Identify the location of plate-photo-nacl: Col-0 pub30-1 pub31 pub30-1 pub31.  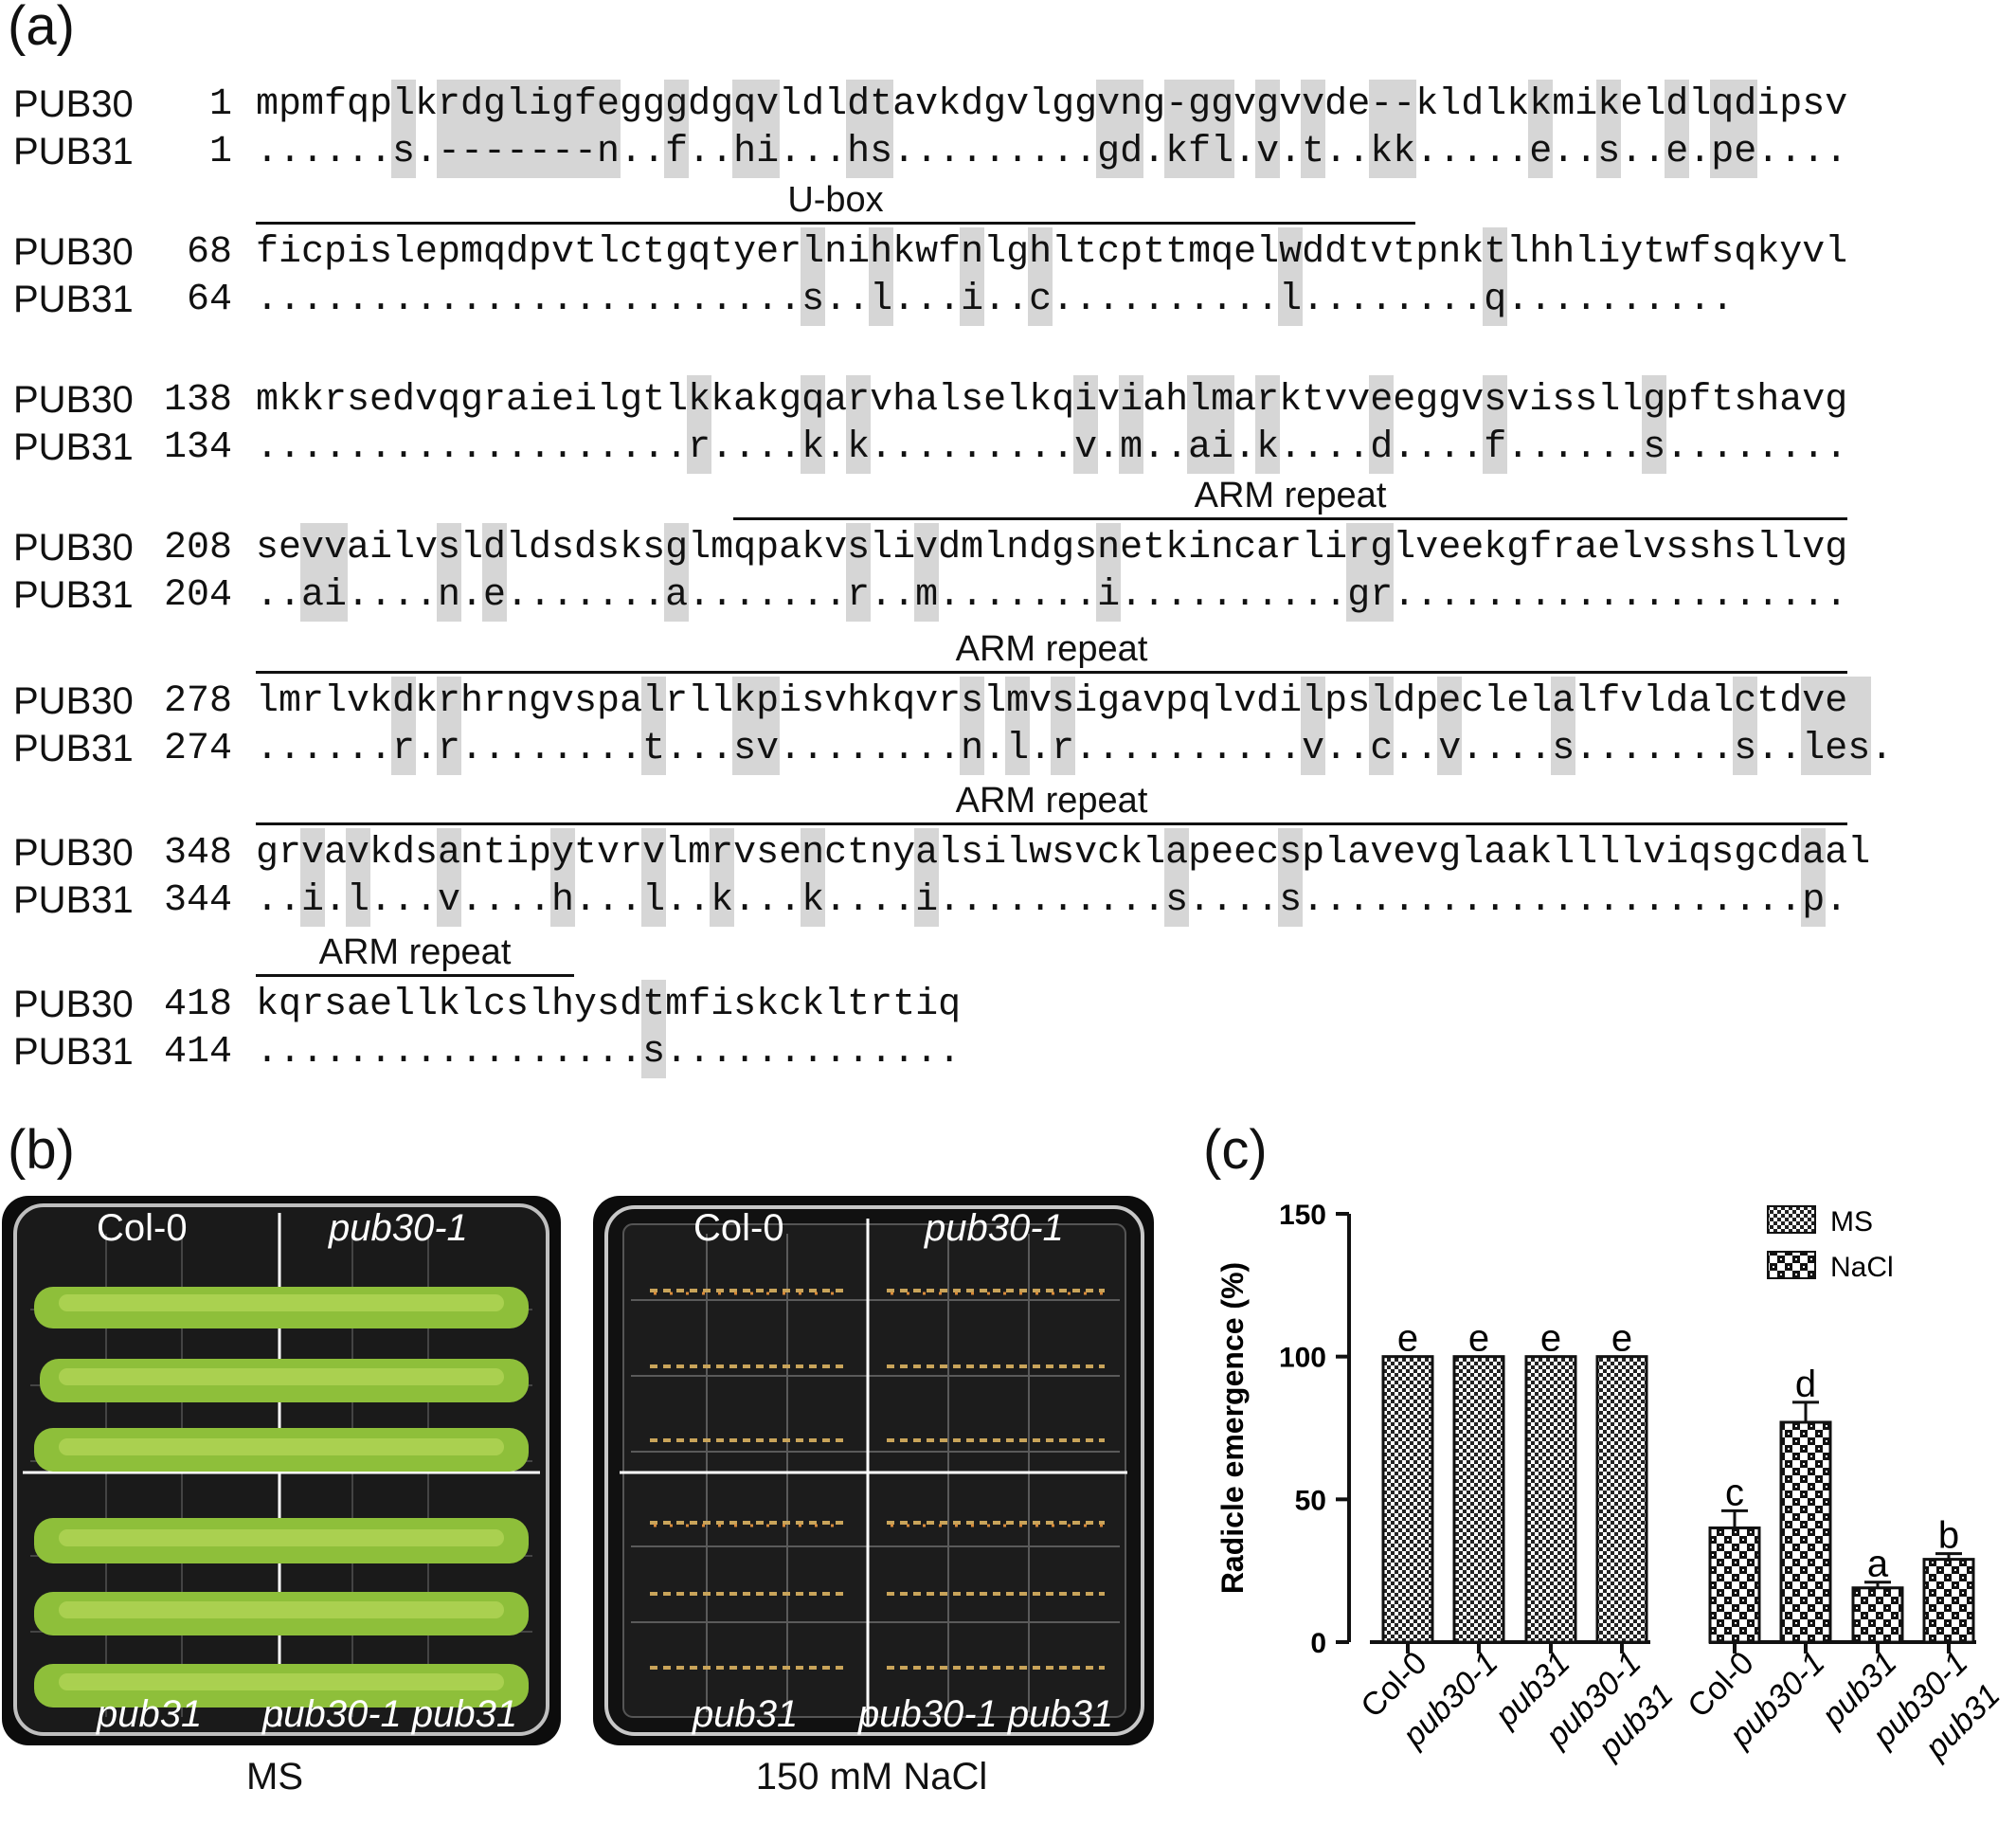
(873, 1470).